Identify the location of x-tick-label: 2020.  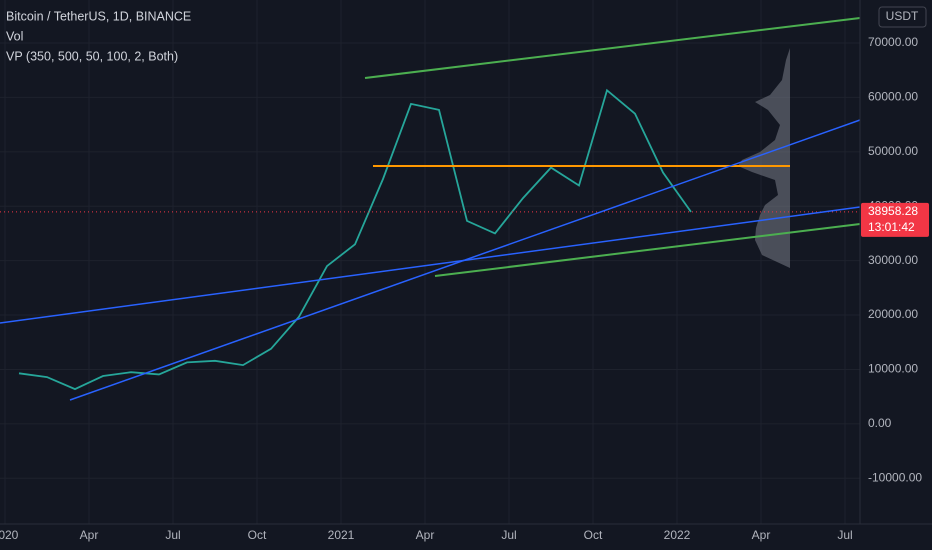
(9, 535).